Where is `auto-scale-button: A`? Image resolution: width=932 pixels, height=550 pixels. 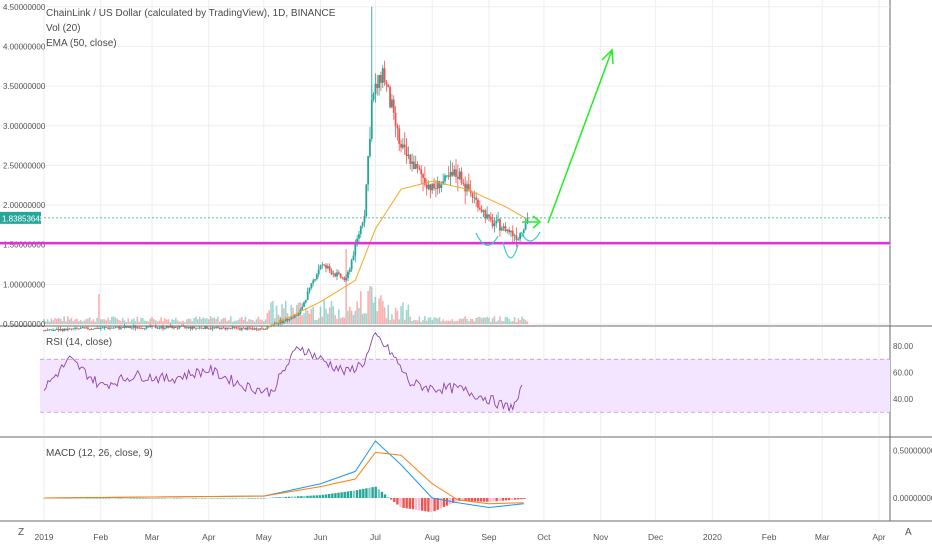
auto-scale-button: A is located at coordinates (908, 532).